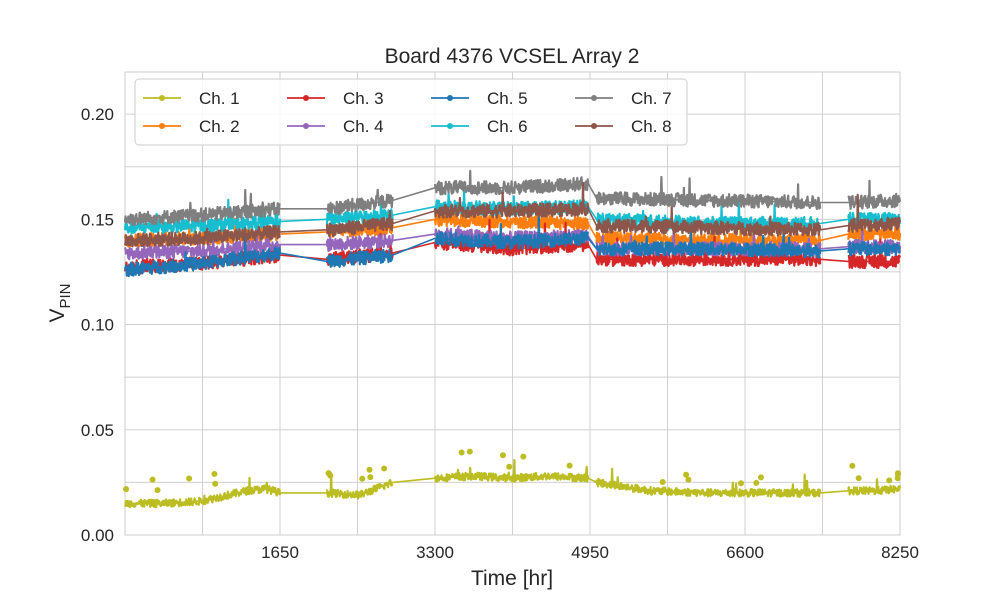 This screenshot has height=600, width=1000. Describe the element at coordinates (623, 126) in the screenshot. I see `legend-item: Ch. 8` at that location.